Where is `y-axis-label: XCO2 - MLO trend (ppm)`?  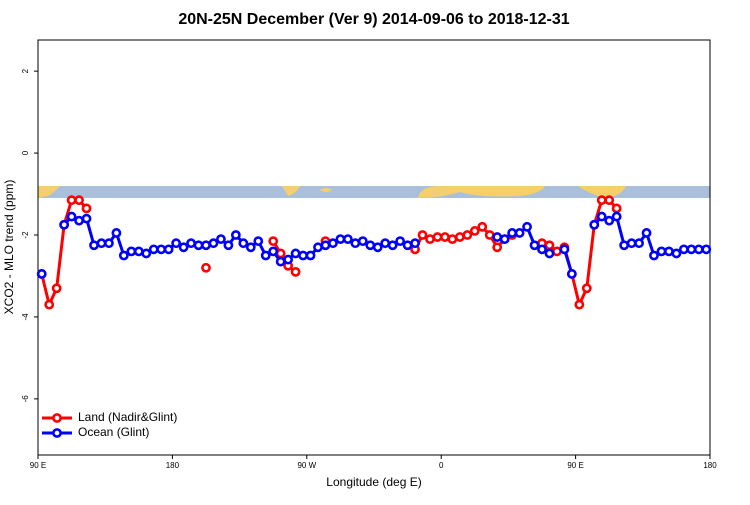 y-axis-label: XCO2 - MLO trend (ppm) is located at coordinates (9, 247).